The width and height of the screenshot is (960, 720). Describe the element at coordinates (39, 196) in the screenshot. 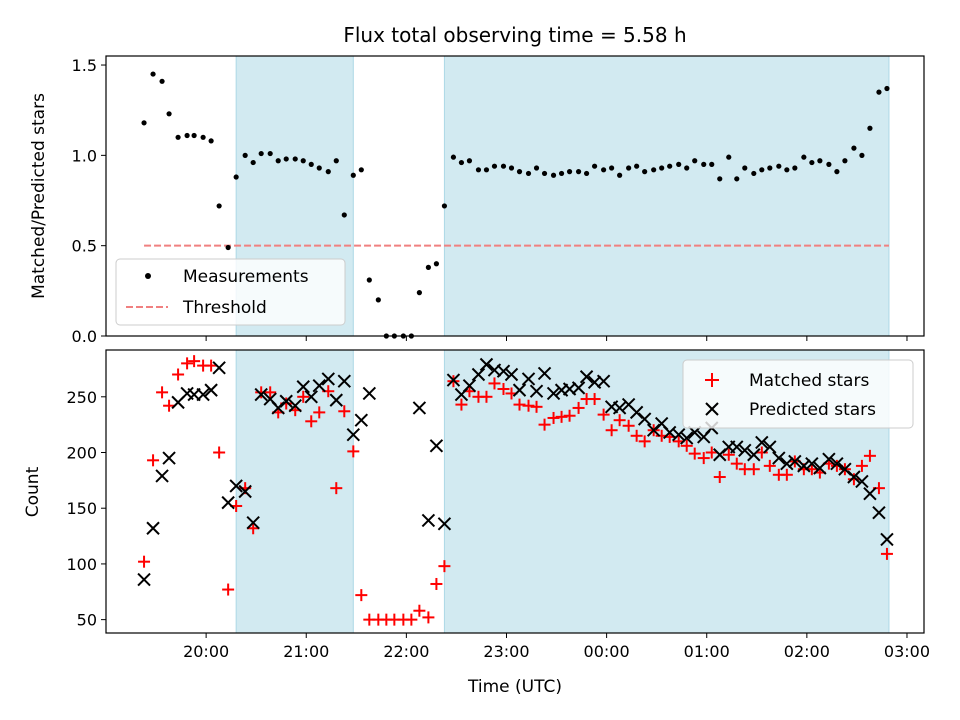

I see `top-y-axis-label: Matched/Predicted stars` at that location.